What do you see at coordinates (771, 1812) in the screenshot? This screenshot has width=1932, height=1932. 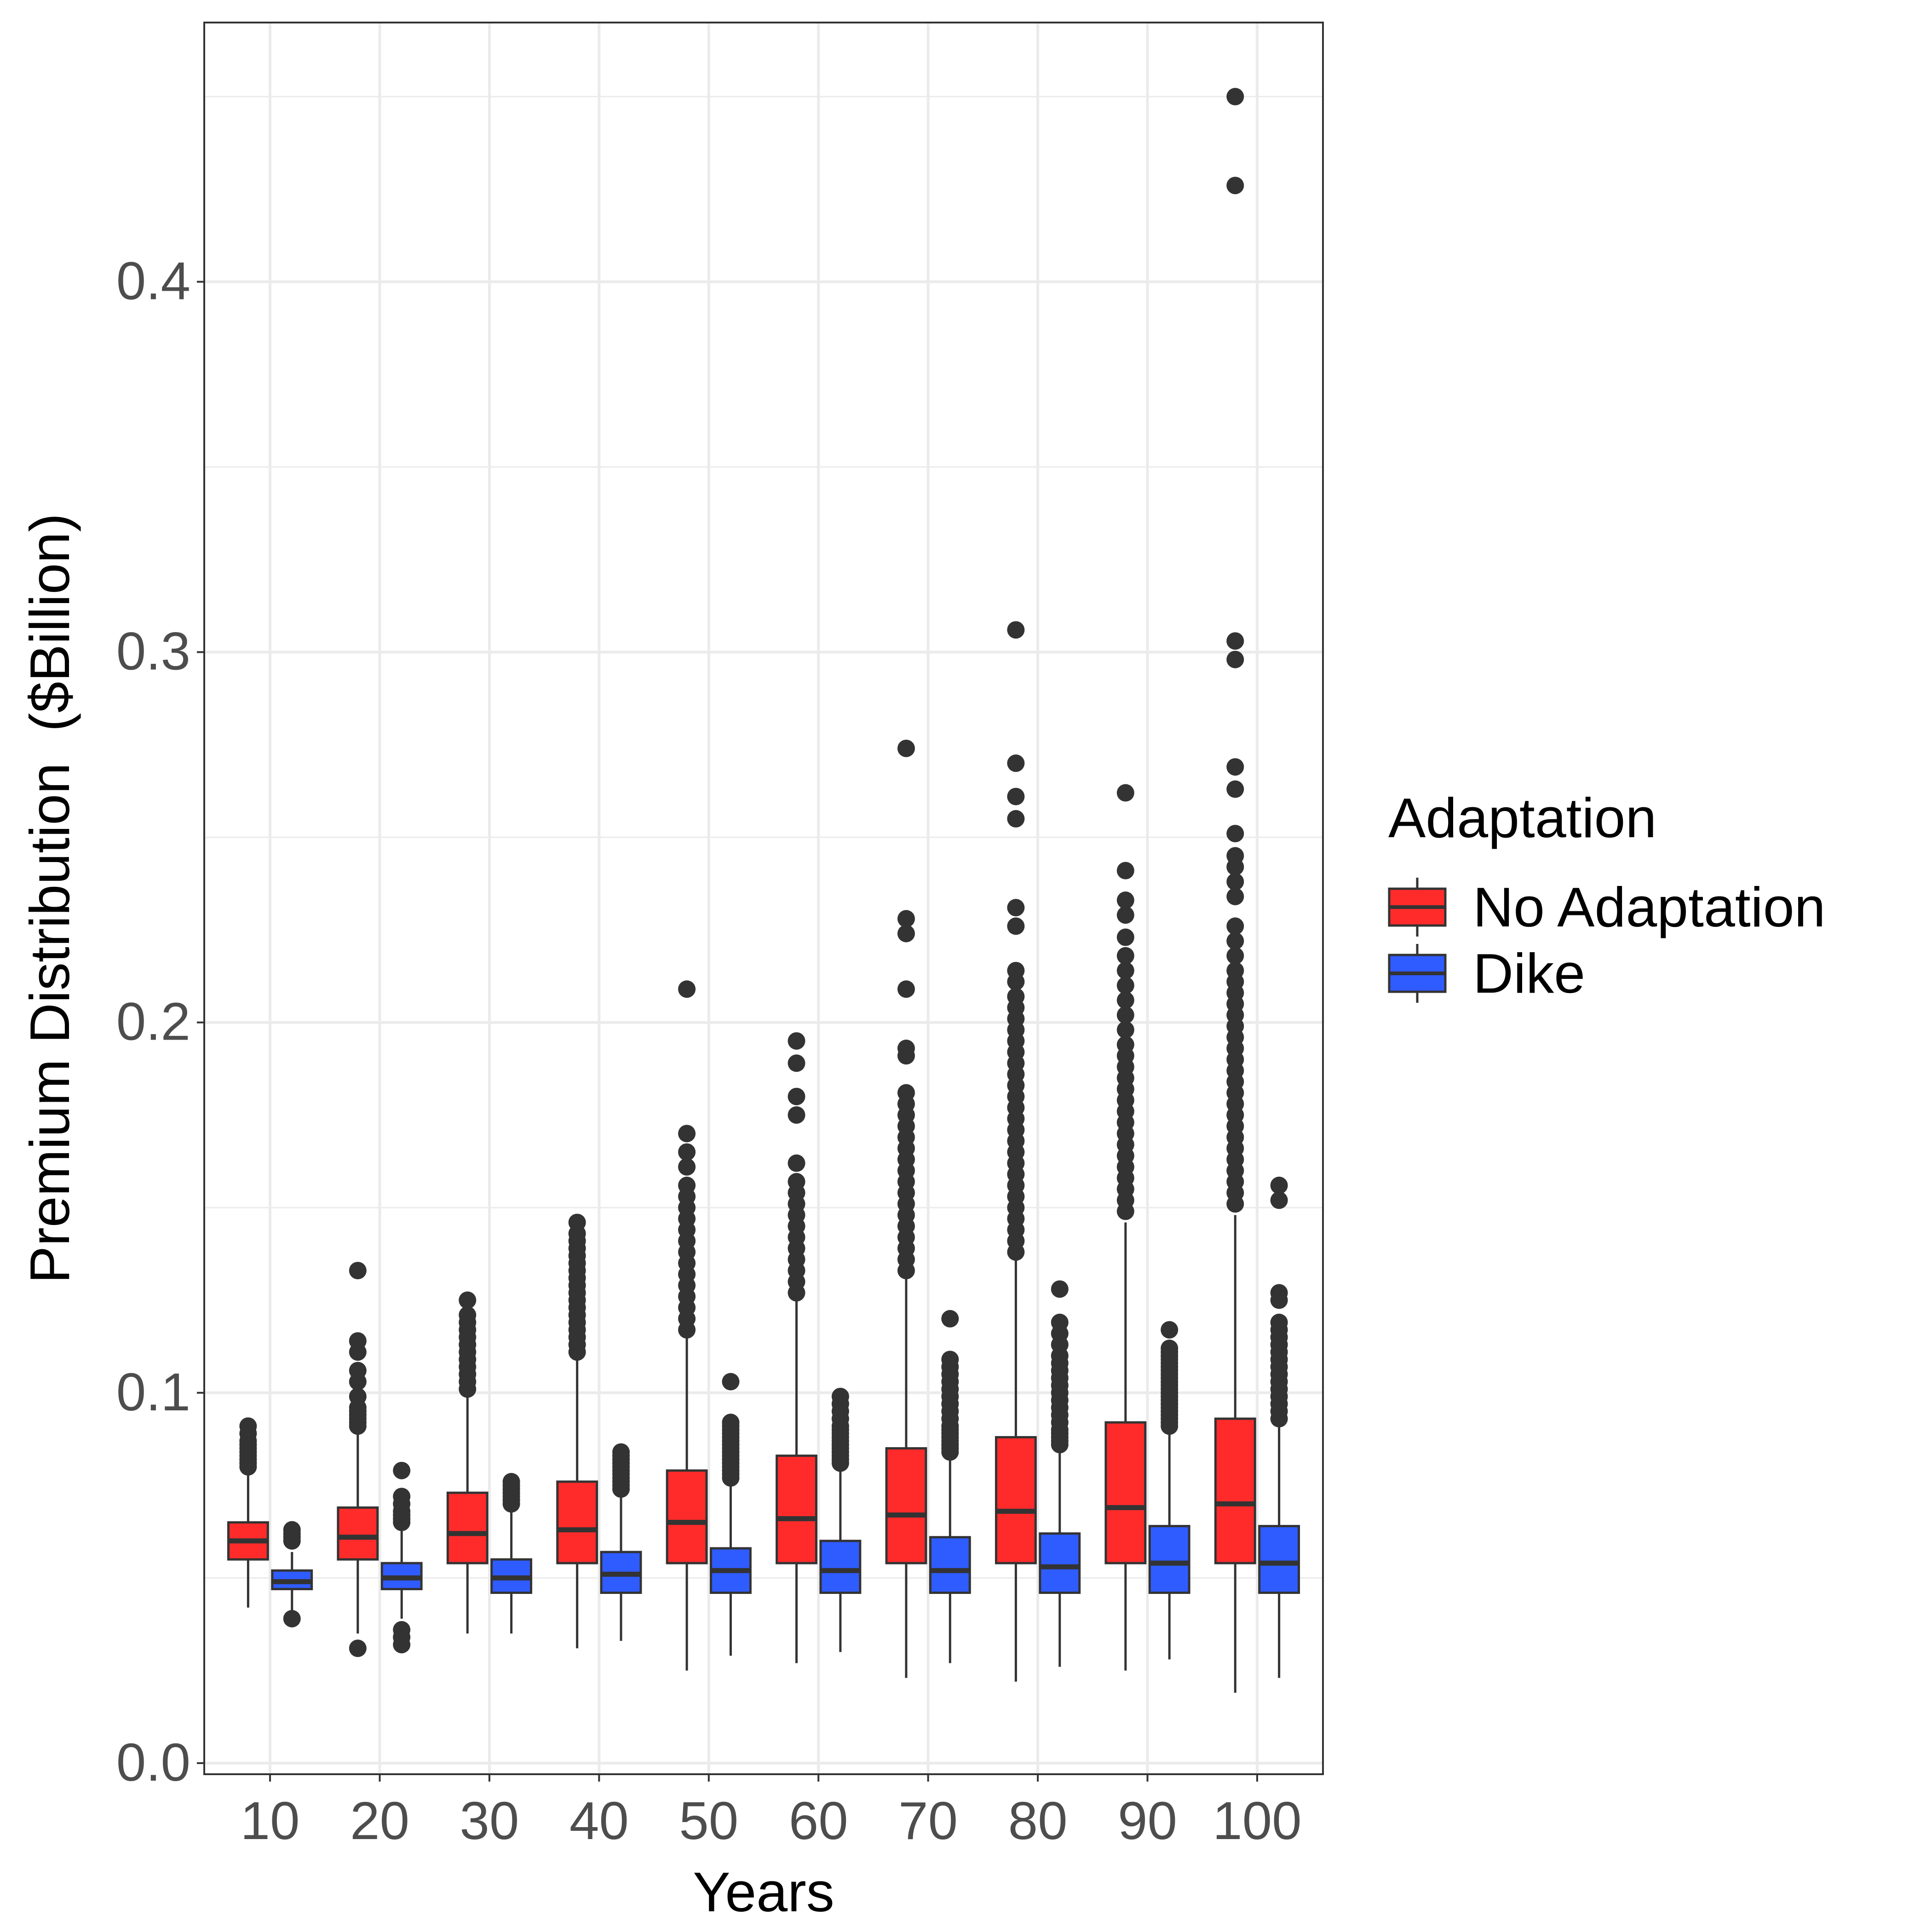 I see `x-axis: 10 20 30 40 50 60 70 80 90 100` at bounding box center [771, 1812].